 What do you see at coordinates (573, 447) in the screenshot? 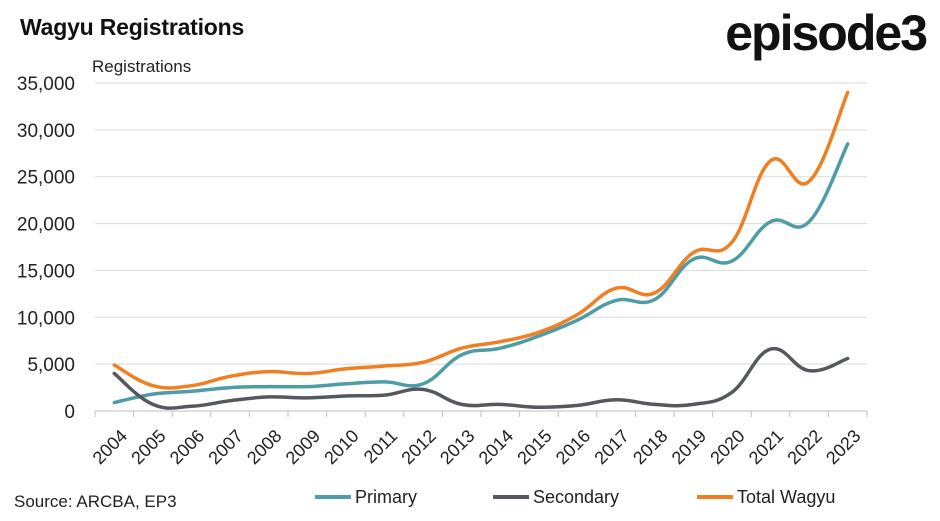
I see `x-tick-label: 2016` at bounding box center [573, 447].